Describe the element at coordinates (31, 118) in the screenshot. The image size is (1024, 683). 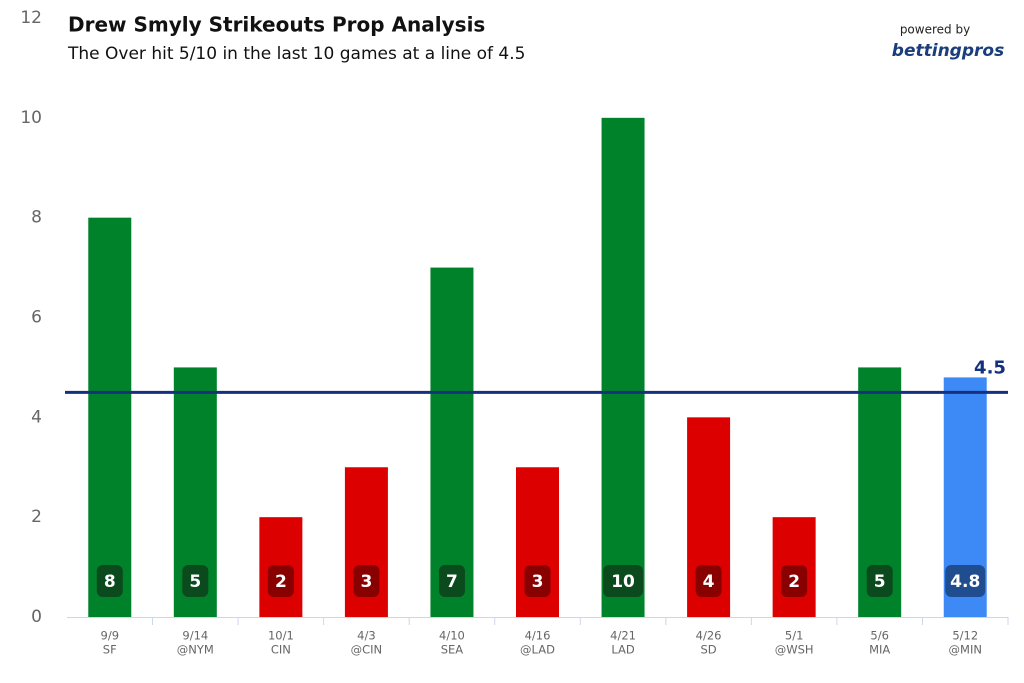
I see `y-tick-label: 10` at that location.